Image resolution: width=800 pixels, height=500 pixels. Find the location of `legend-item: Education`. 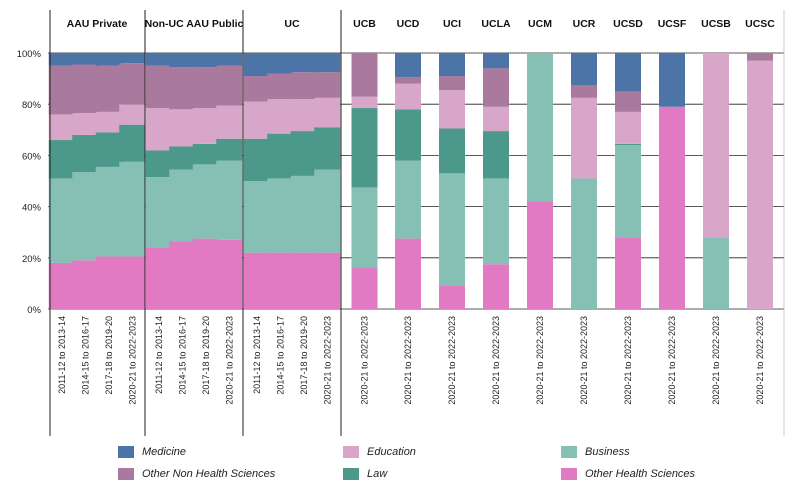

legend-item: Education is located at coordinates (379, 452).